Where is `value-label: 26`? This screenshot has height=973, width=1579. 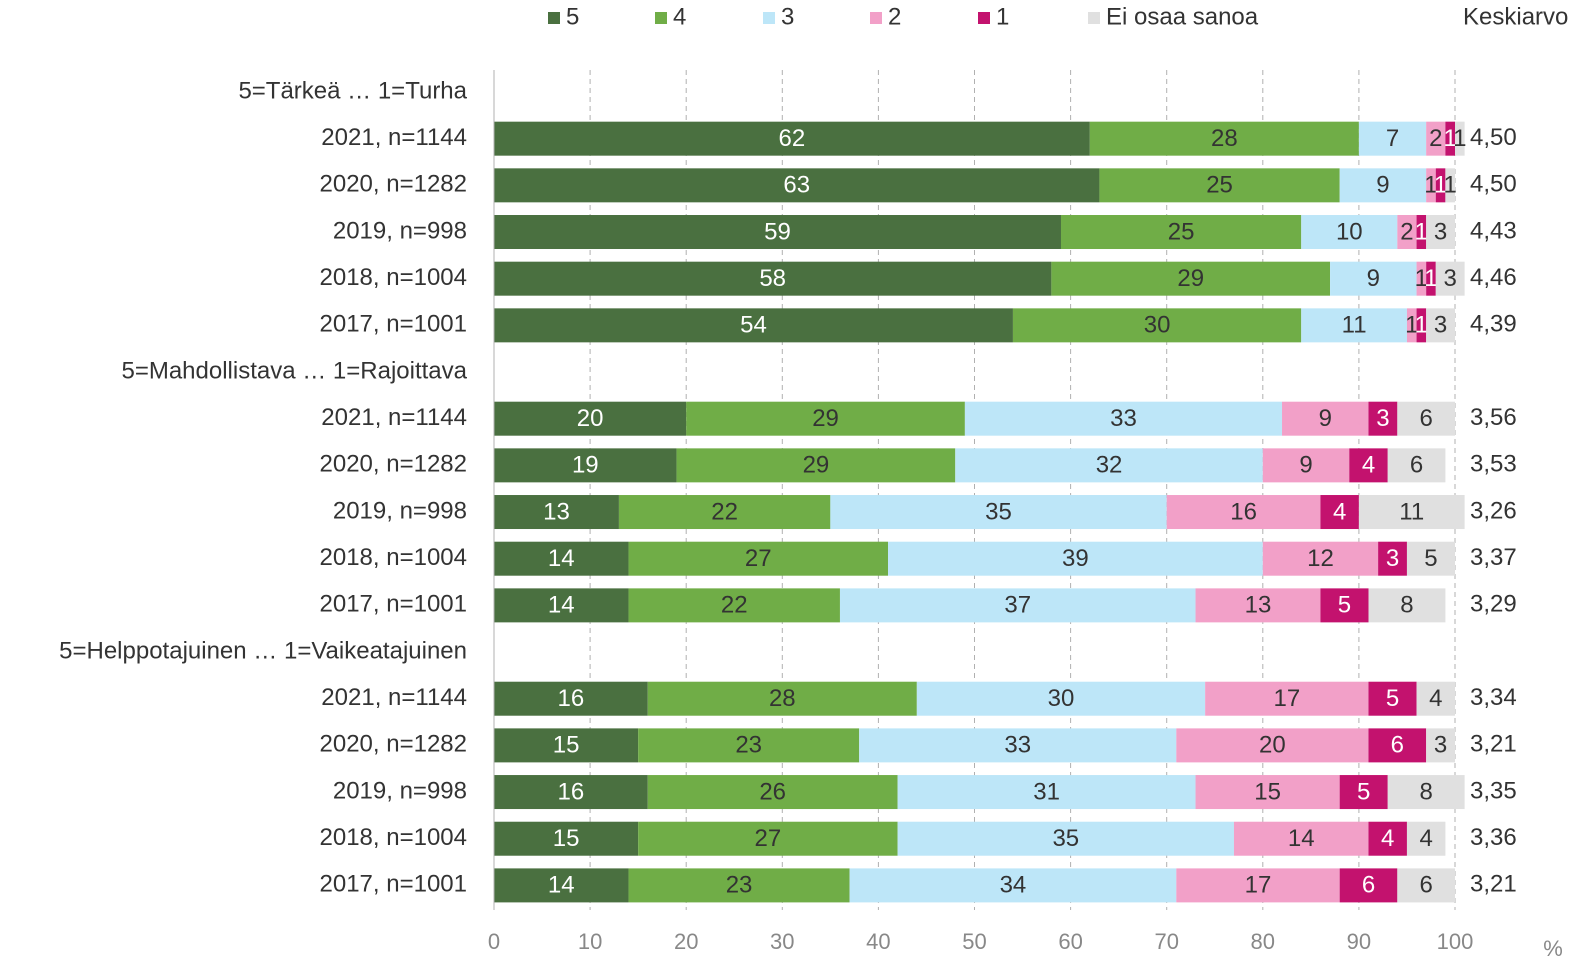
value-label: 26 is located at coordinates (772, 791).